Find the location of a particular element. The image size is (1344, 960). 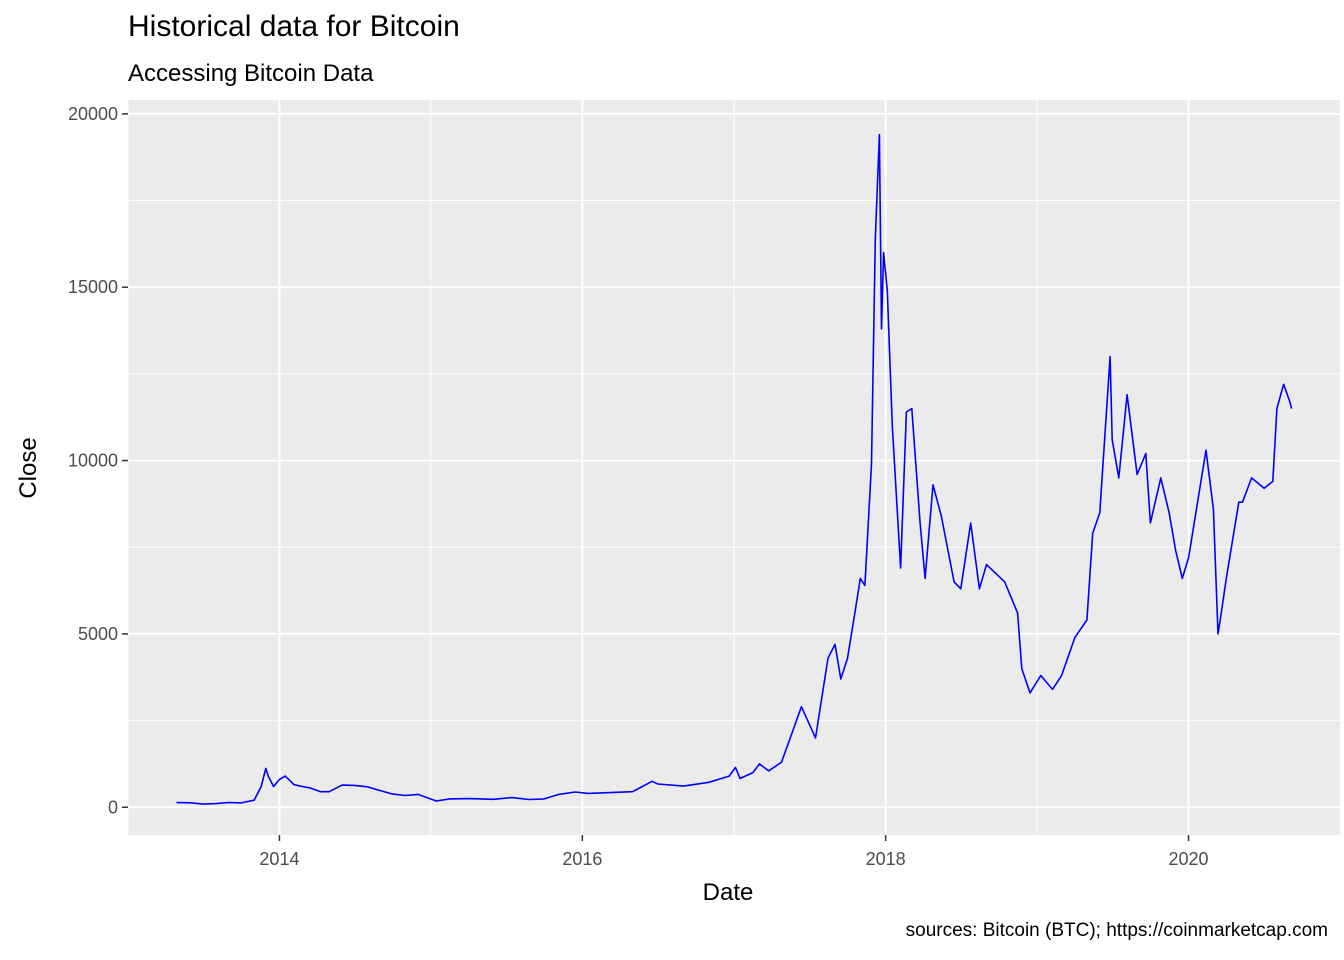

chart-title: Historical data for Bitcoin is located at coordinates (294, 26).